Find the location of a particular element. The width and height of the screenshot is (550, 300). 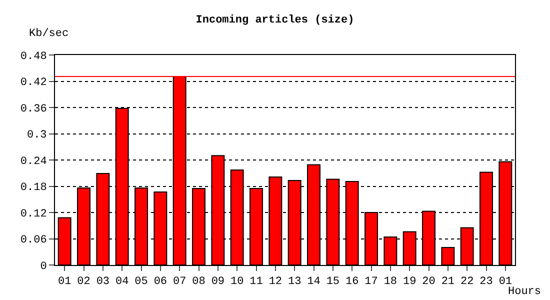

x-tick-label: 12 is located at coordinates (275, 282).